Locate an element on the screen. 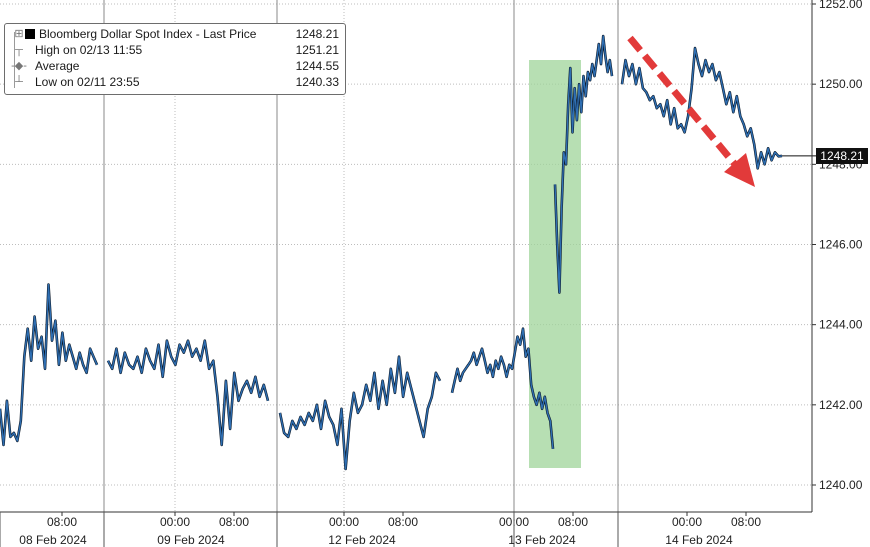  y-tick-label: 1242.00 is located at coordinates (841, 405).